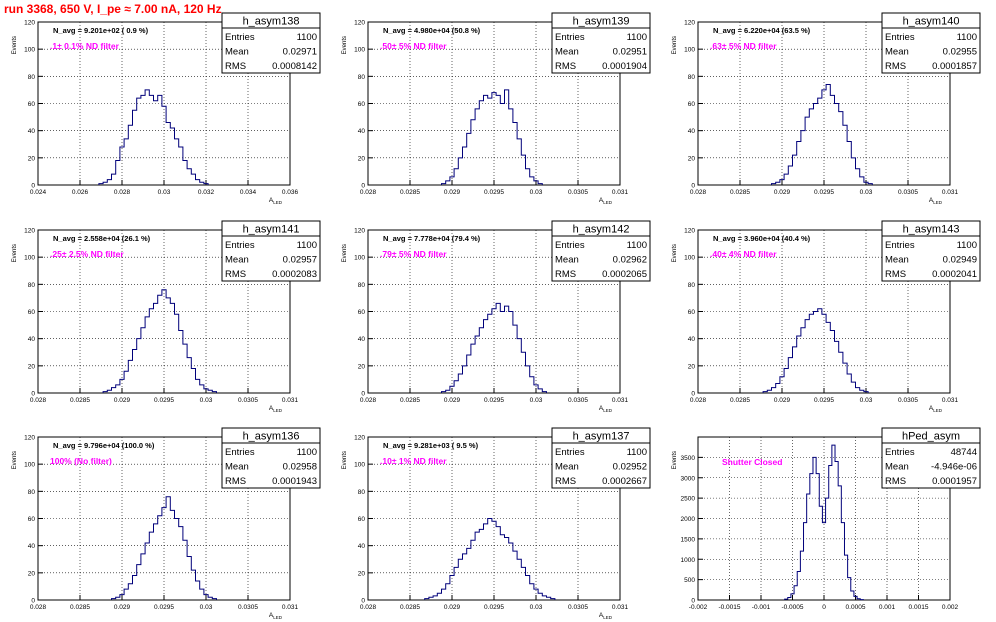 Image resolution: width=996 pixels, height=622 pixels. Describe the element at coordinates (300, 467) in the screenshot. I see `stats-value: 0.02958` at that location.